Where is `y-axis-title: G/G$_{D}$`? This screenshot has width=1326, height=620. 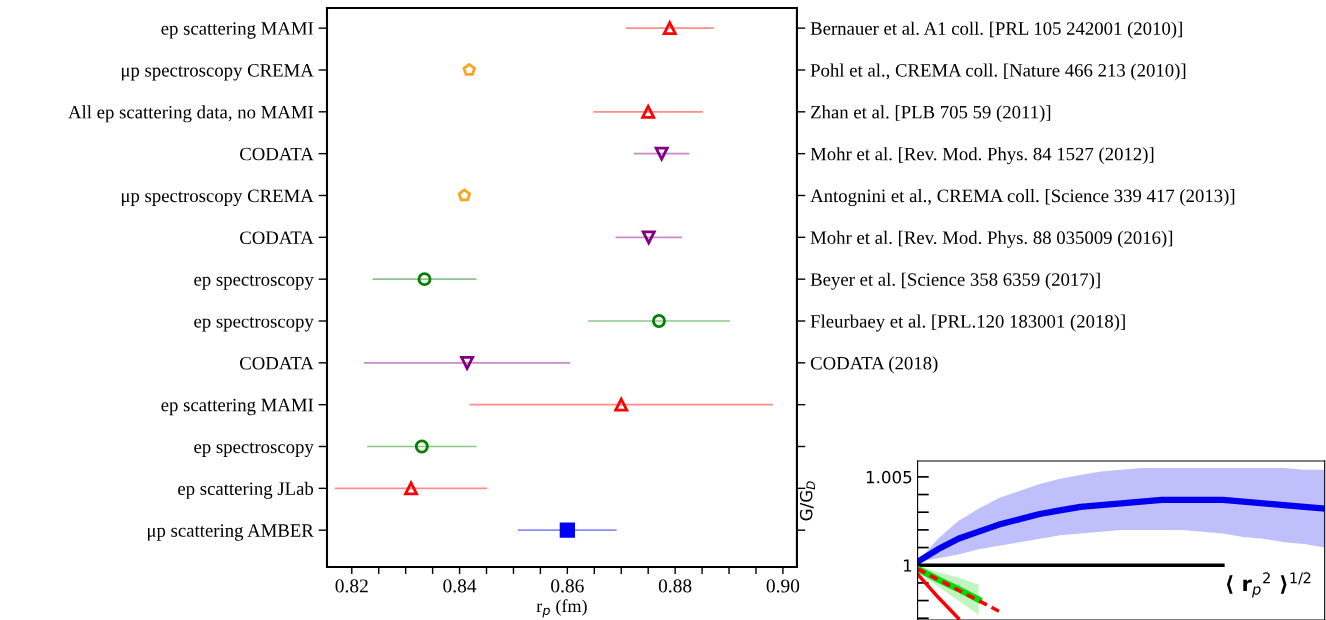
y-axis-title: G/G$_{D}$ is located at coordinates (807, 501).